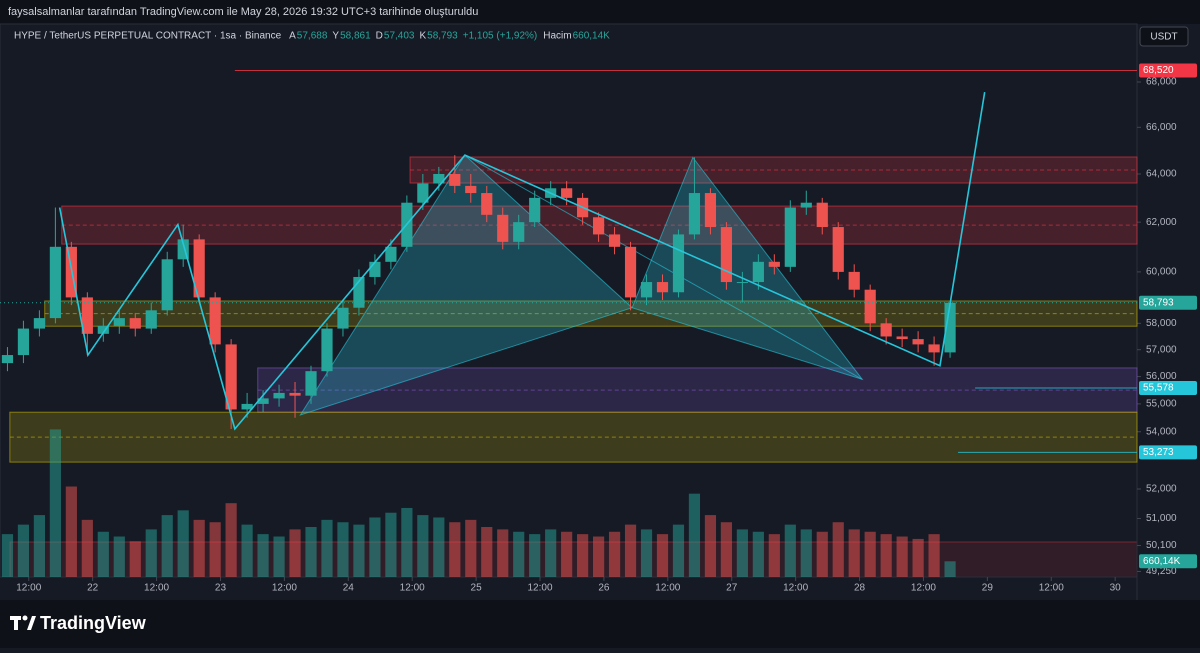 Image resolution: width=1200 pixels, height=653 pixels. I want to click on y-tick-label: 68,000, so click(1161, 82).